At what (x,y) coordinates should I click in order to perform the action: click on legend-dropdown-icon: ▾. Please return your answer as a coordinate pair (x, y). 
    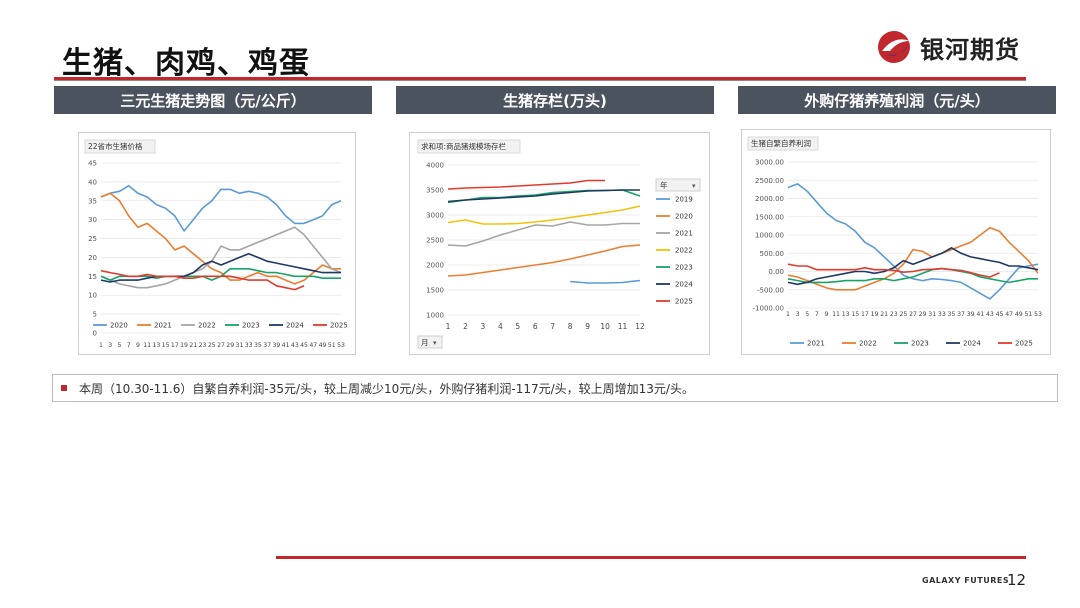
    Looking at the image, I should click on (694, 186).